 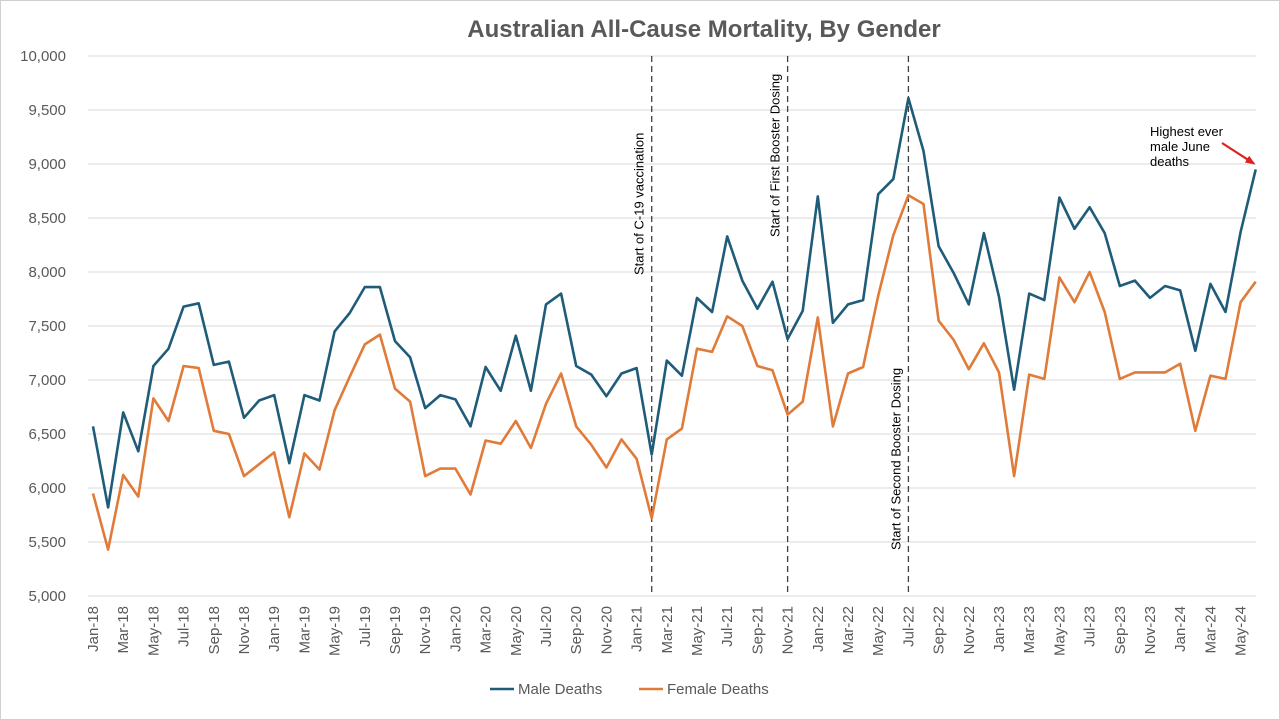 What do you see at coordinates (999, 629) in the screenshot?
I see `x-tick-label: Jan-23` at bounding box center [999, 629].